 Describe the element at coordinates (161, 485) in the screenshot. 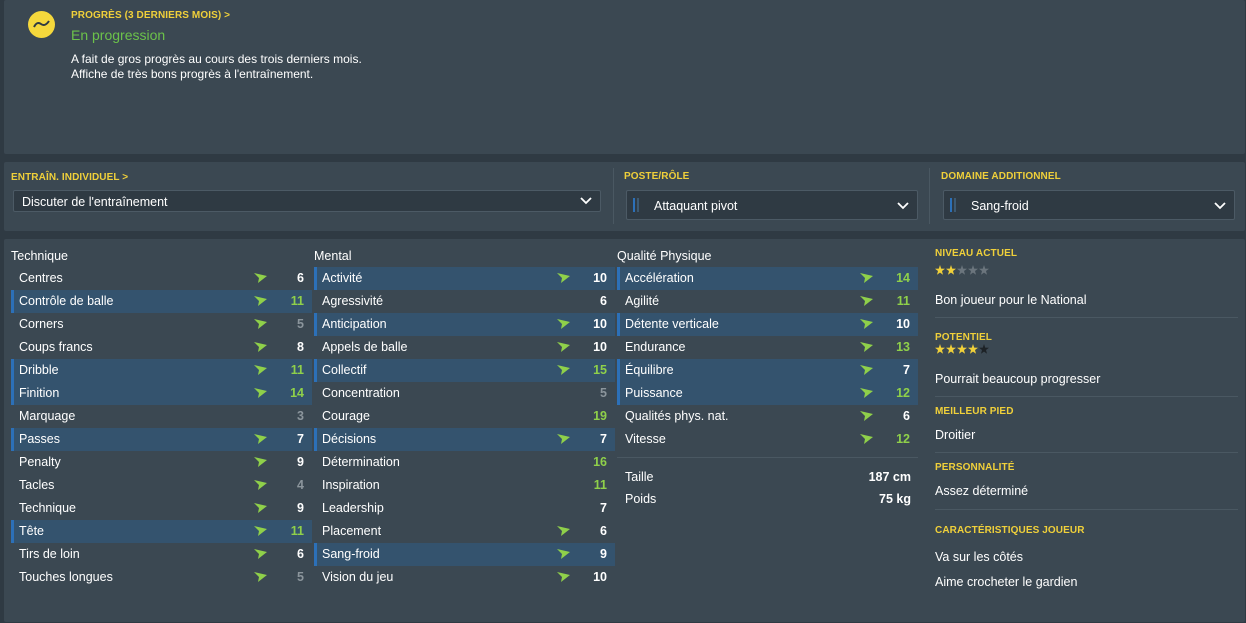

I see `attribute-row: Tacles 4` at that location.